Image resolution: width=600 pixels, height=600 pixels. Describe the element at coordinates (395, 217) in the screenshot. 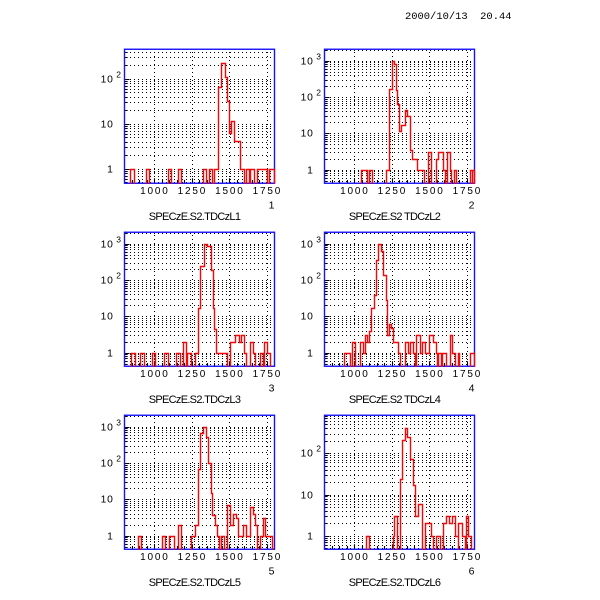

I see `svg-text: SPECzE.S2 TDCzL2` at that location.